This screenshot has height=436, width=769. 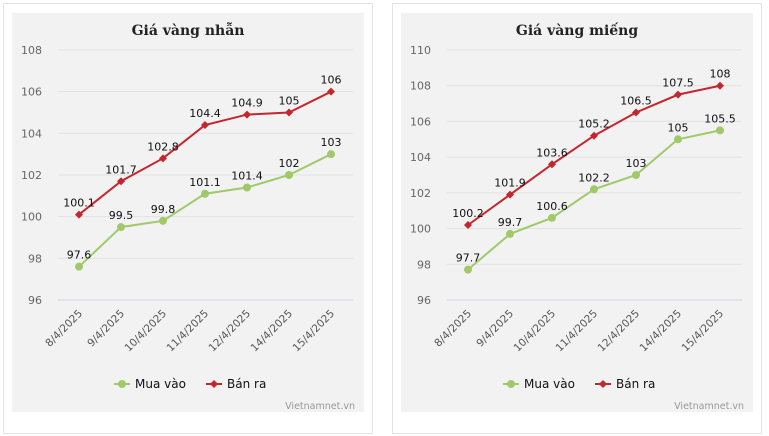 What do you see at coordinates (594, 177) in the screenshot?
I see `data-label: 102.2` at bounding box center [594, 177].